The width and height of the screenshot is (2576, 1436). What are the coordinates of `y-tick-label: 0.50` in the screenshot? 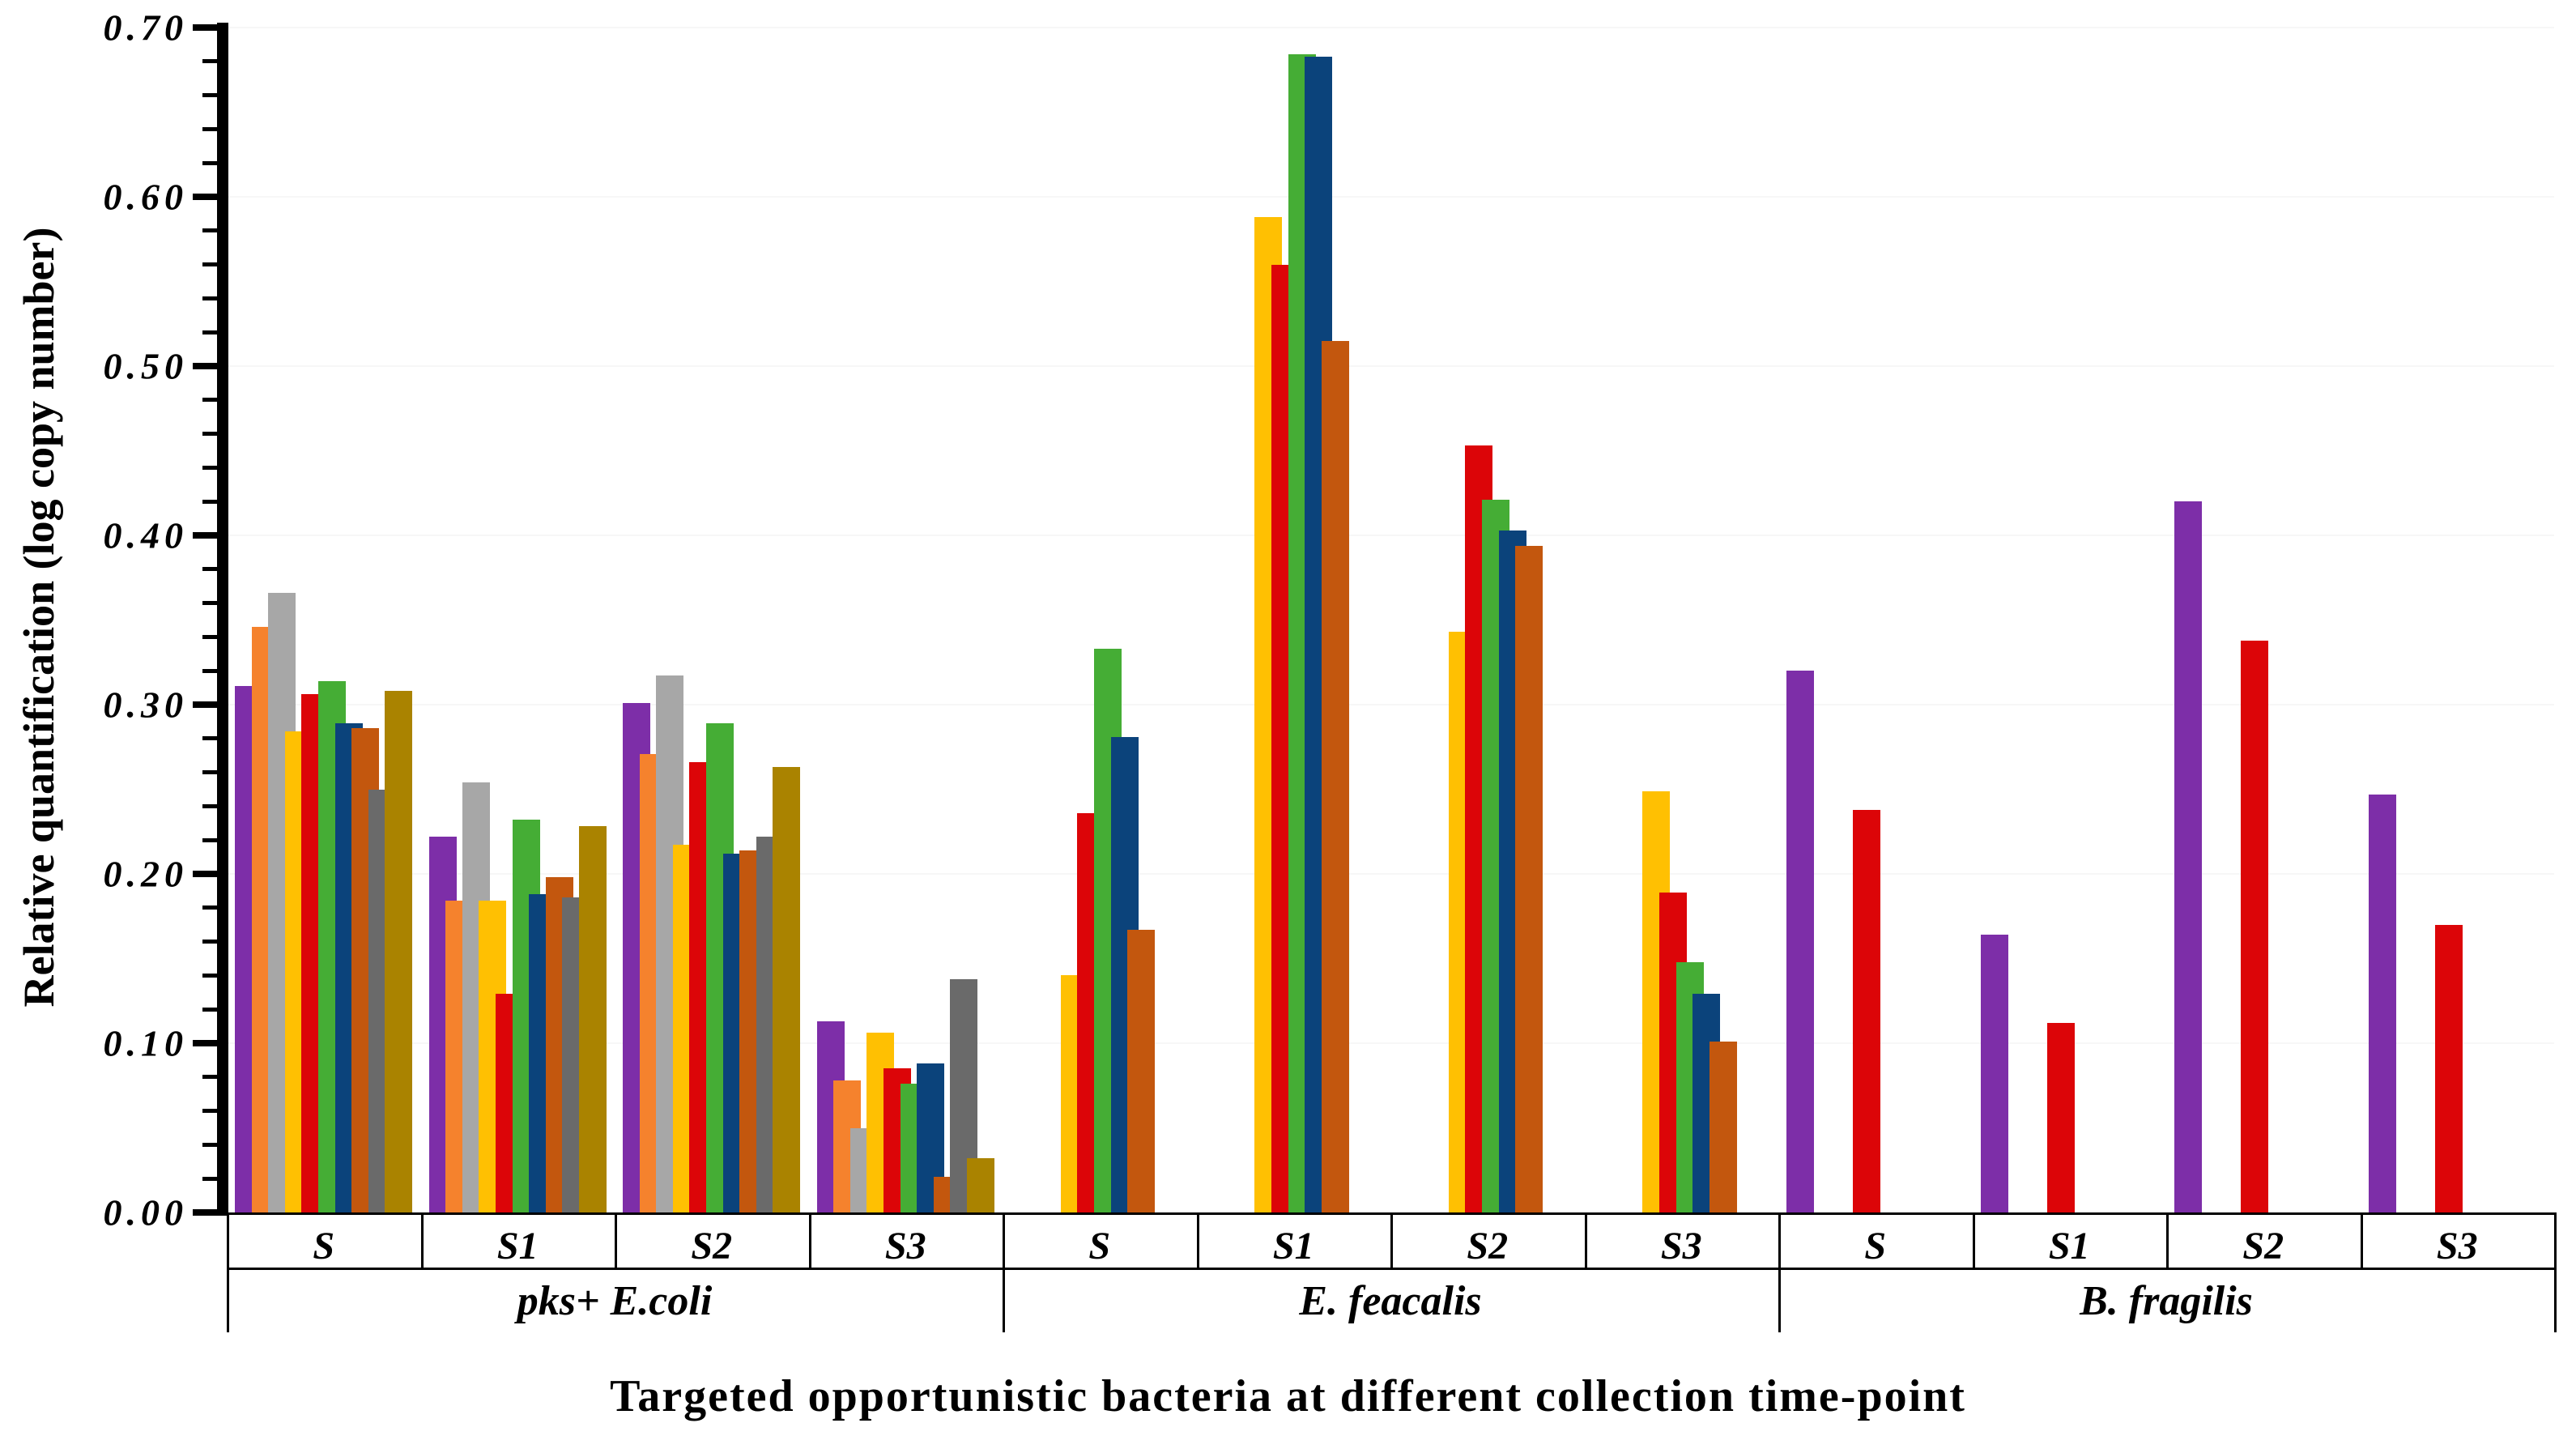 It's located at (145, 366).